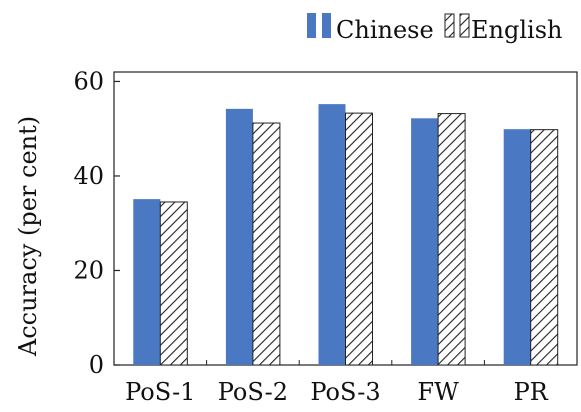 The width and height of the screenshot is (581, 412). Describe the element at coordinates (28, 236) in the screenshot. I see `y-axis-label: Accuracy (per cent)` at that location.